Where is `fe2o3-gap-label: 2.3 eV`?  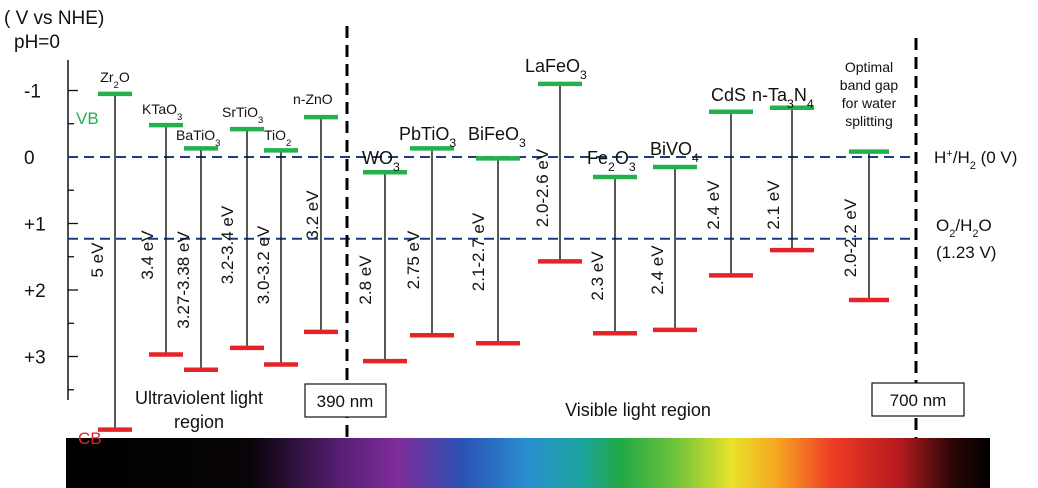 fe2o3-gap-label: 2.3 eV is located at coordinates (597, 276).